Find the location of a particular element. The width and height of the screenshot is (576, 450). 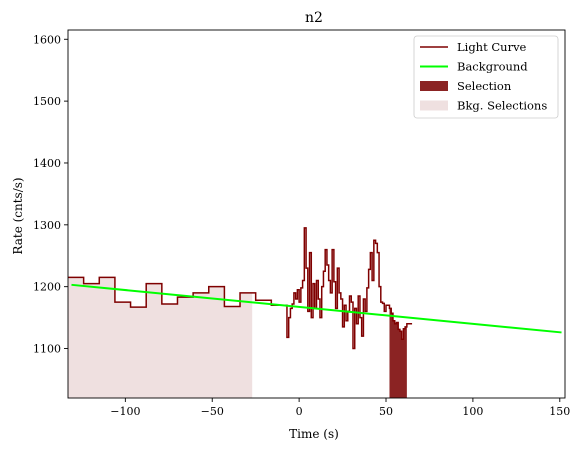

x-tick-label: 50 is located at coordinates (386, 411).